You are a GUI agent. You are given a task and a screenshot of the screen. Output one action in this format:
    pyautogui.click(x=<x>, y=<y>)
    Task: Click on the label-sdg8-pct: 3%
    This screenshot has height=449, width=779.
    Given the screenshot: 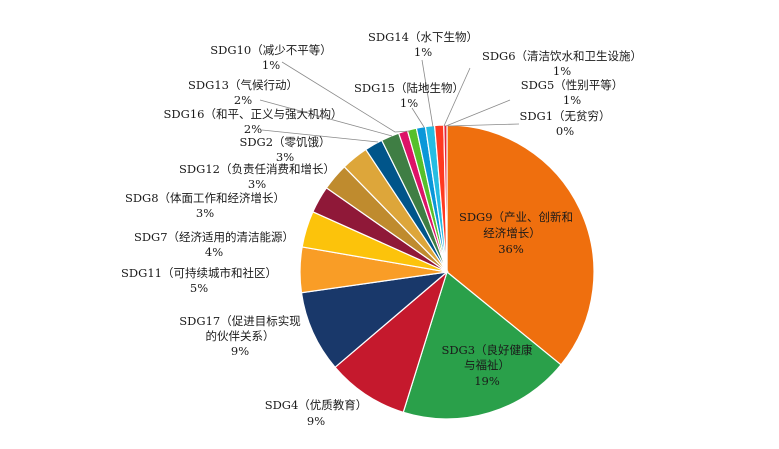 What is the action you would take?
    pyautogui.click(x=205, y=213)
    